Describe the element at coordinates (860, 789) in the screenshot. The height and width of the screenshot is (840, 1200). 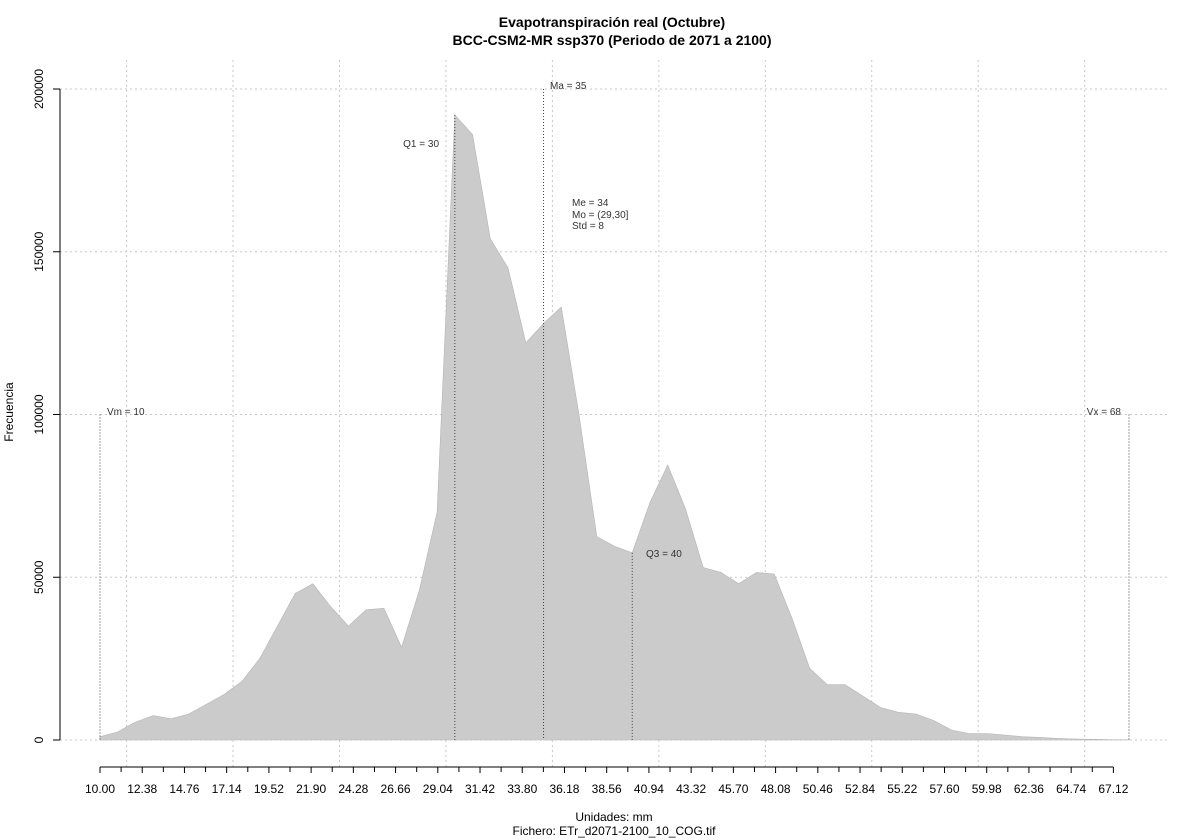
I see `x-tick-label: 52.84` at that location.